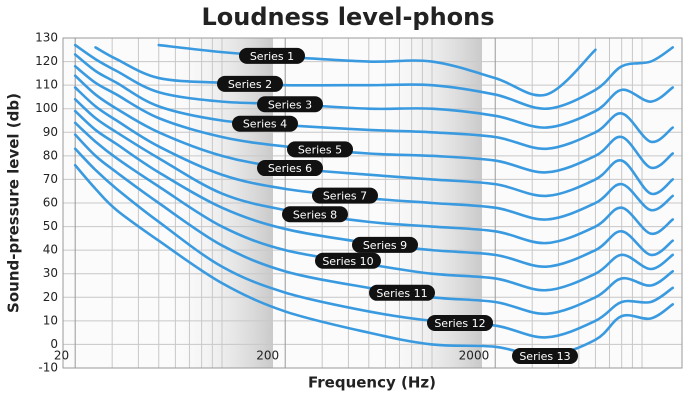 The width and height of the screenshot is (695, 400). I want to click on y-tick-label: 70, so click(50, 179).